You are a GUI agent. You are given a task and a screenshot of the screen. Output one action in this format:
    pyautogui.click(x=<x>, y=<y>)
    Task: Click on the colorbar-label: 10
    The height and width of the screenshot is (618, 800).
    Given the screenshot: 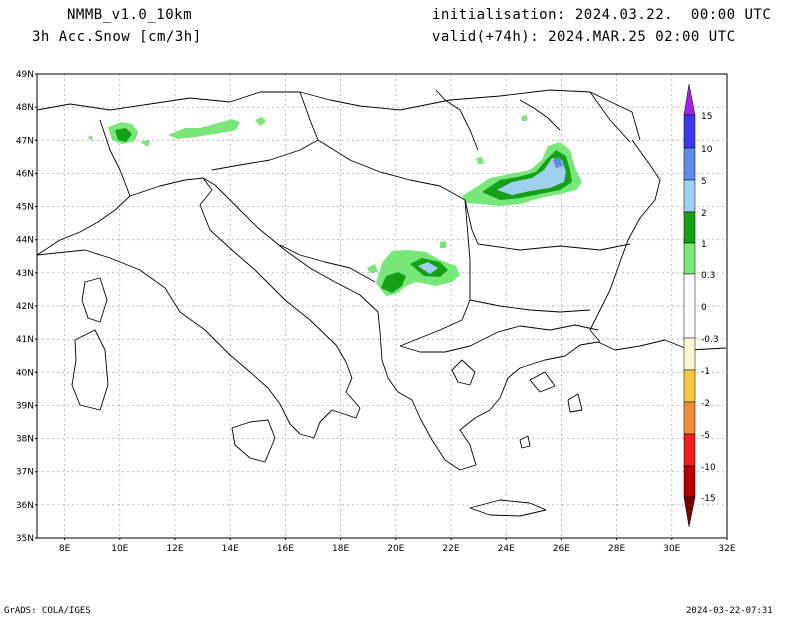 What is the action you would take?
    pyautogui.click(x=707, y=150)
    